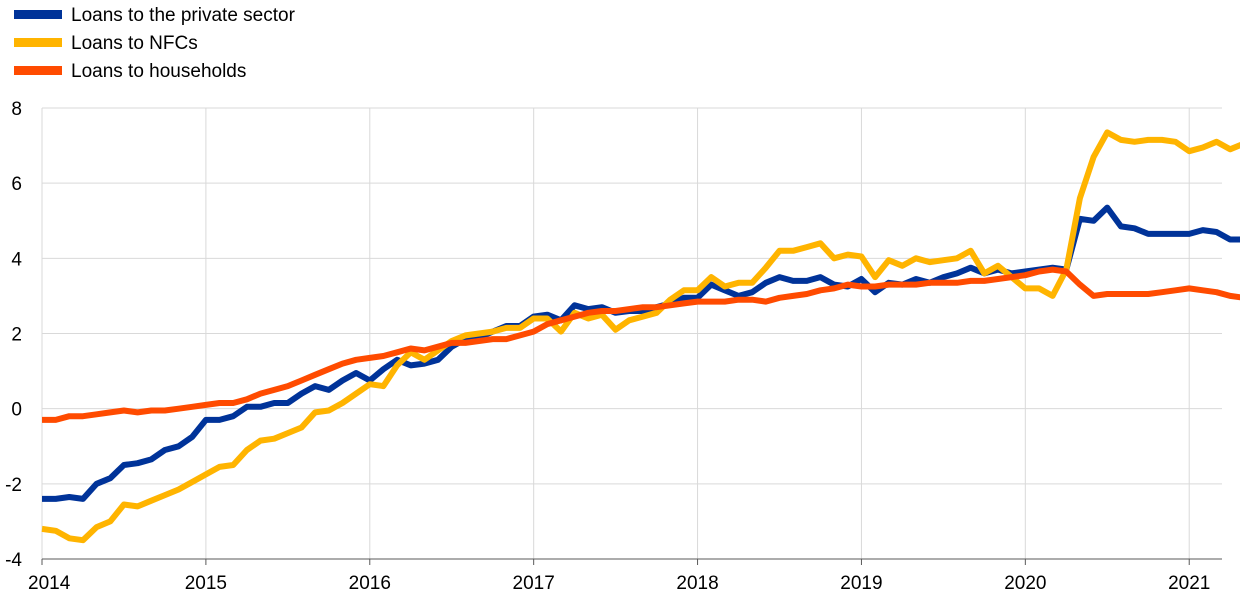  What do you see at coordinates (370, 583) in the screenshot?
I see `x-tick-label: 2016` at bounding box center [370, 583].